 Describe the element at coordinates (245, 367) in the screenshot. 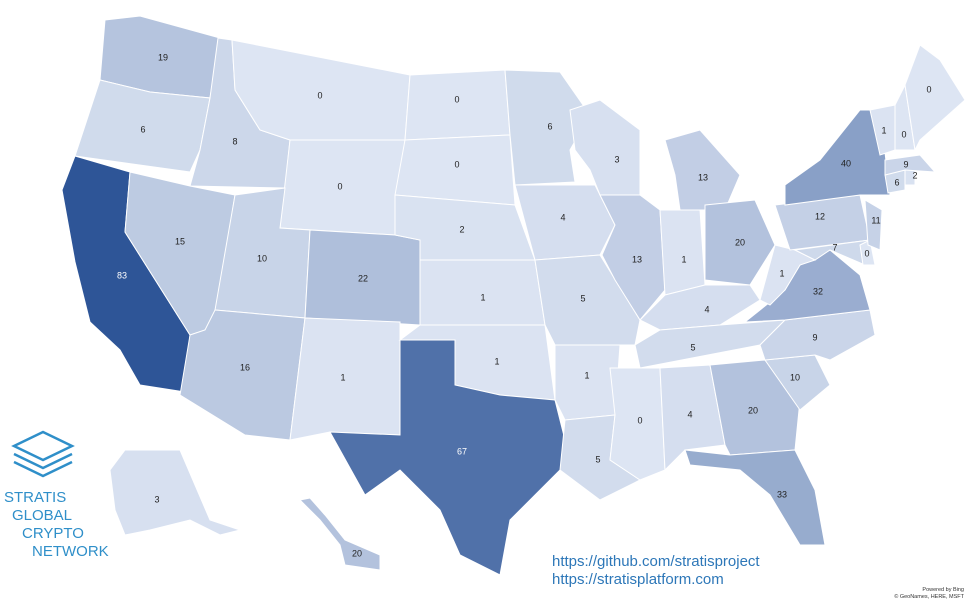

I see `state-value-label: 16` at that location.